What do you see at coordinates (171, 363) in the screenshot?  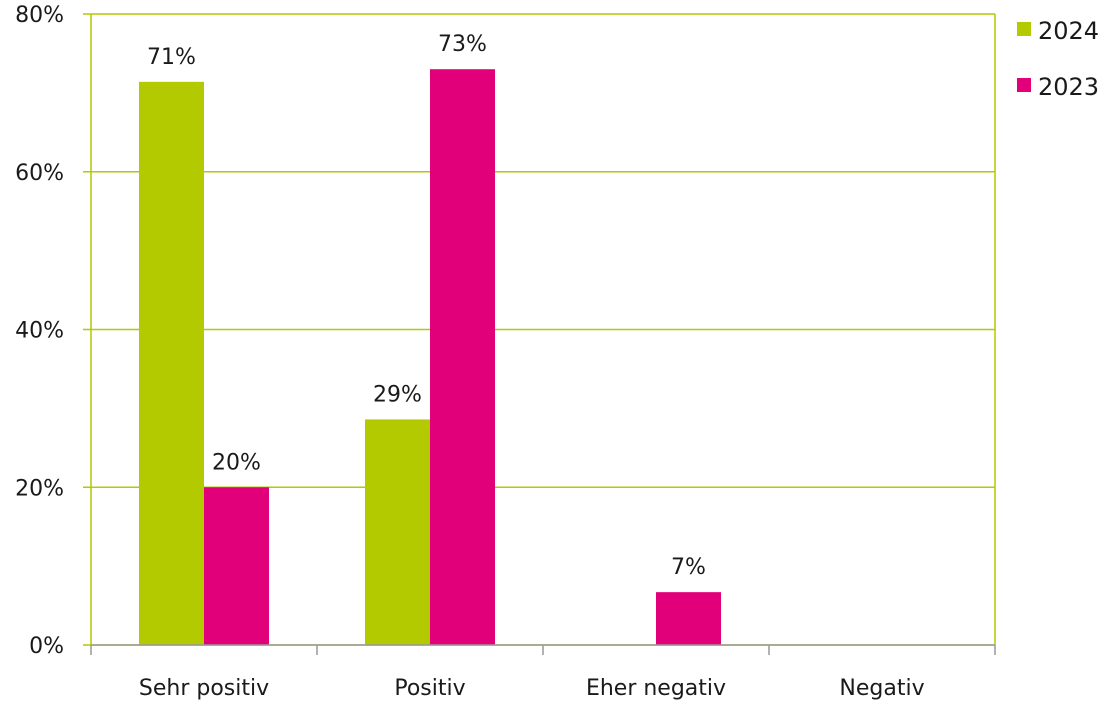 I see `bar-2024-sehr-positiv` at bounding box center [171, 363].